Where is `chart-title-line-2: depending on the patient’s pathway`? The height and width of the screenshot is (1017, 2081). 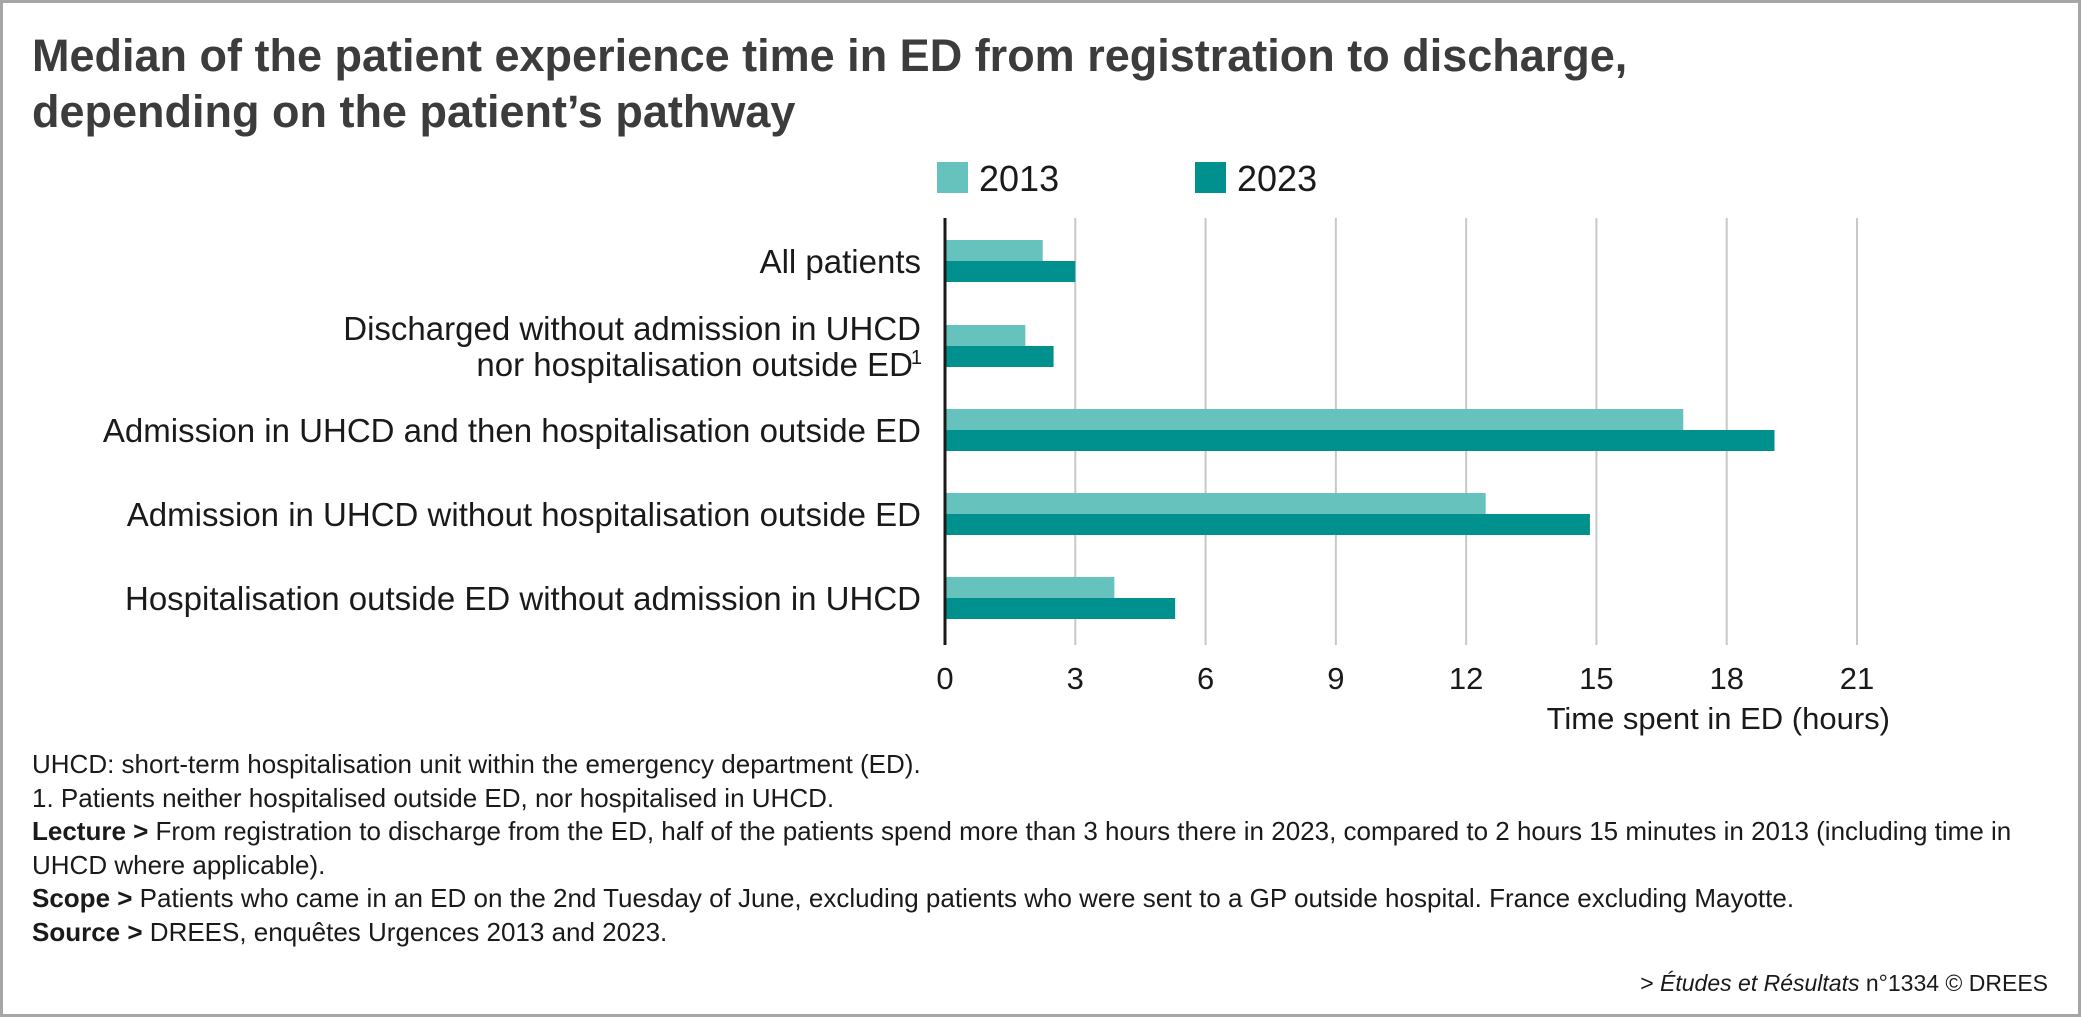
chart-title-line-2: depending on the patient’s pathway is located at coordinates (414, 111).